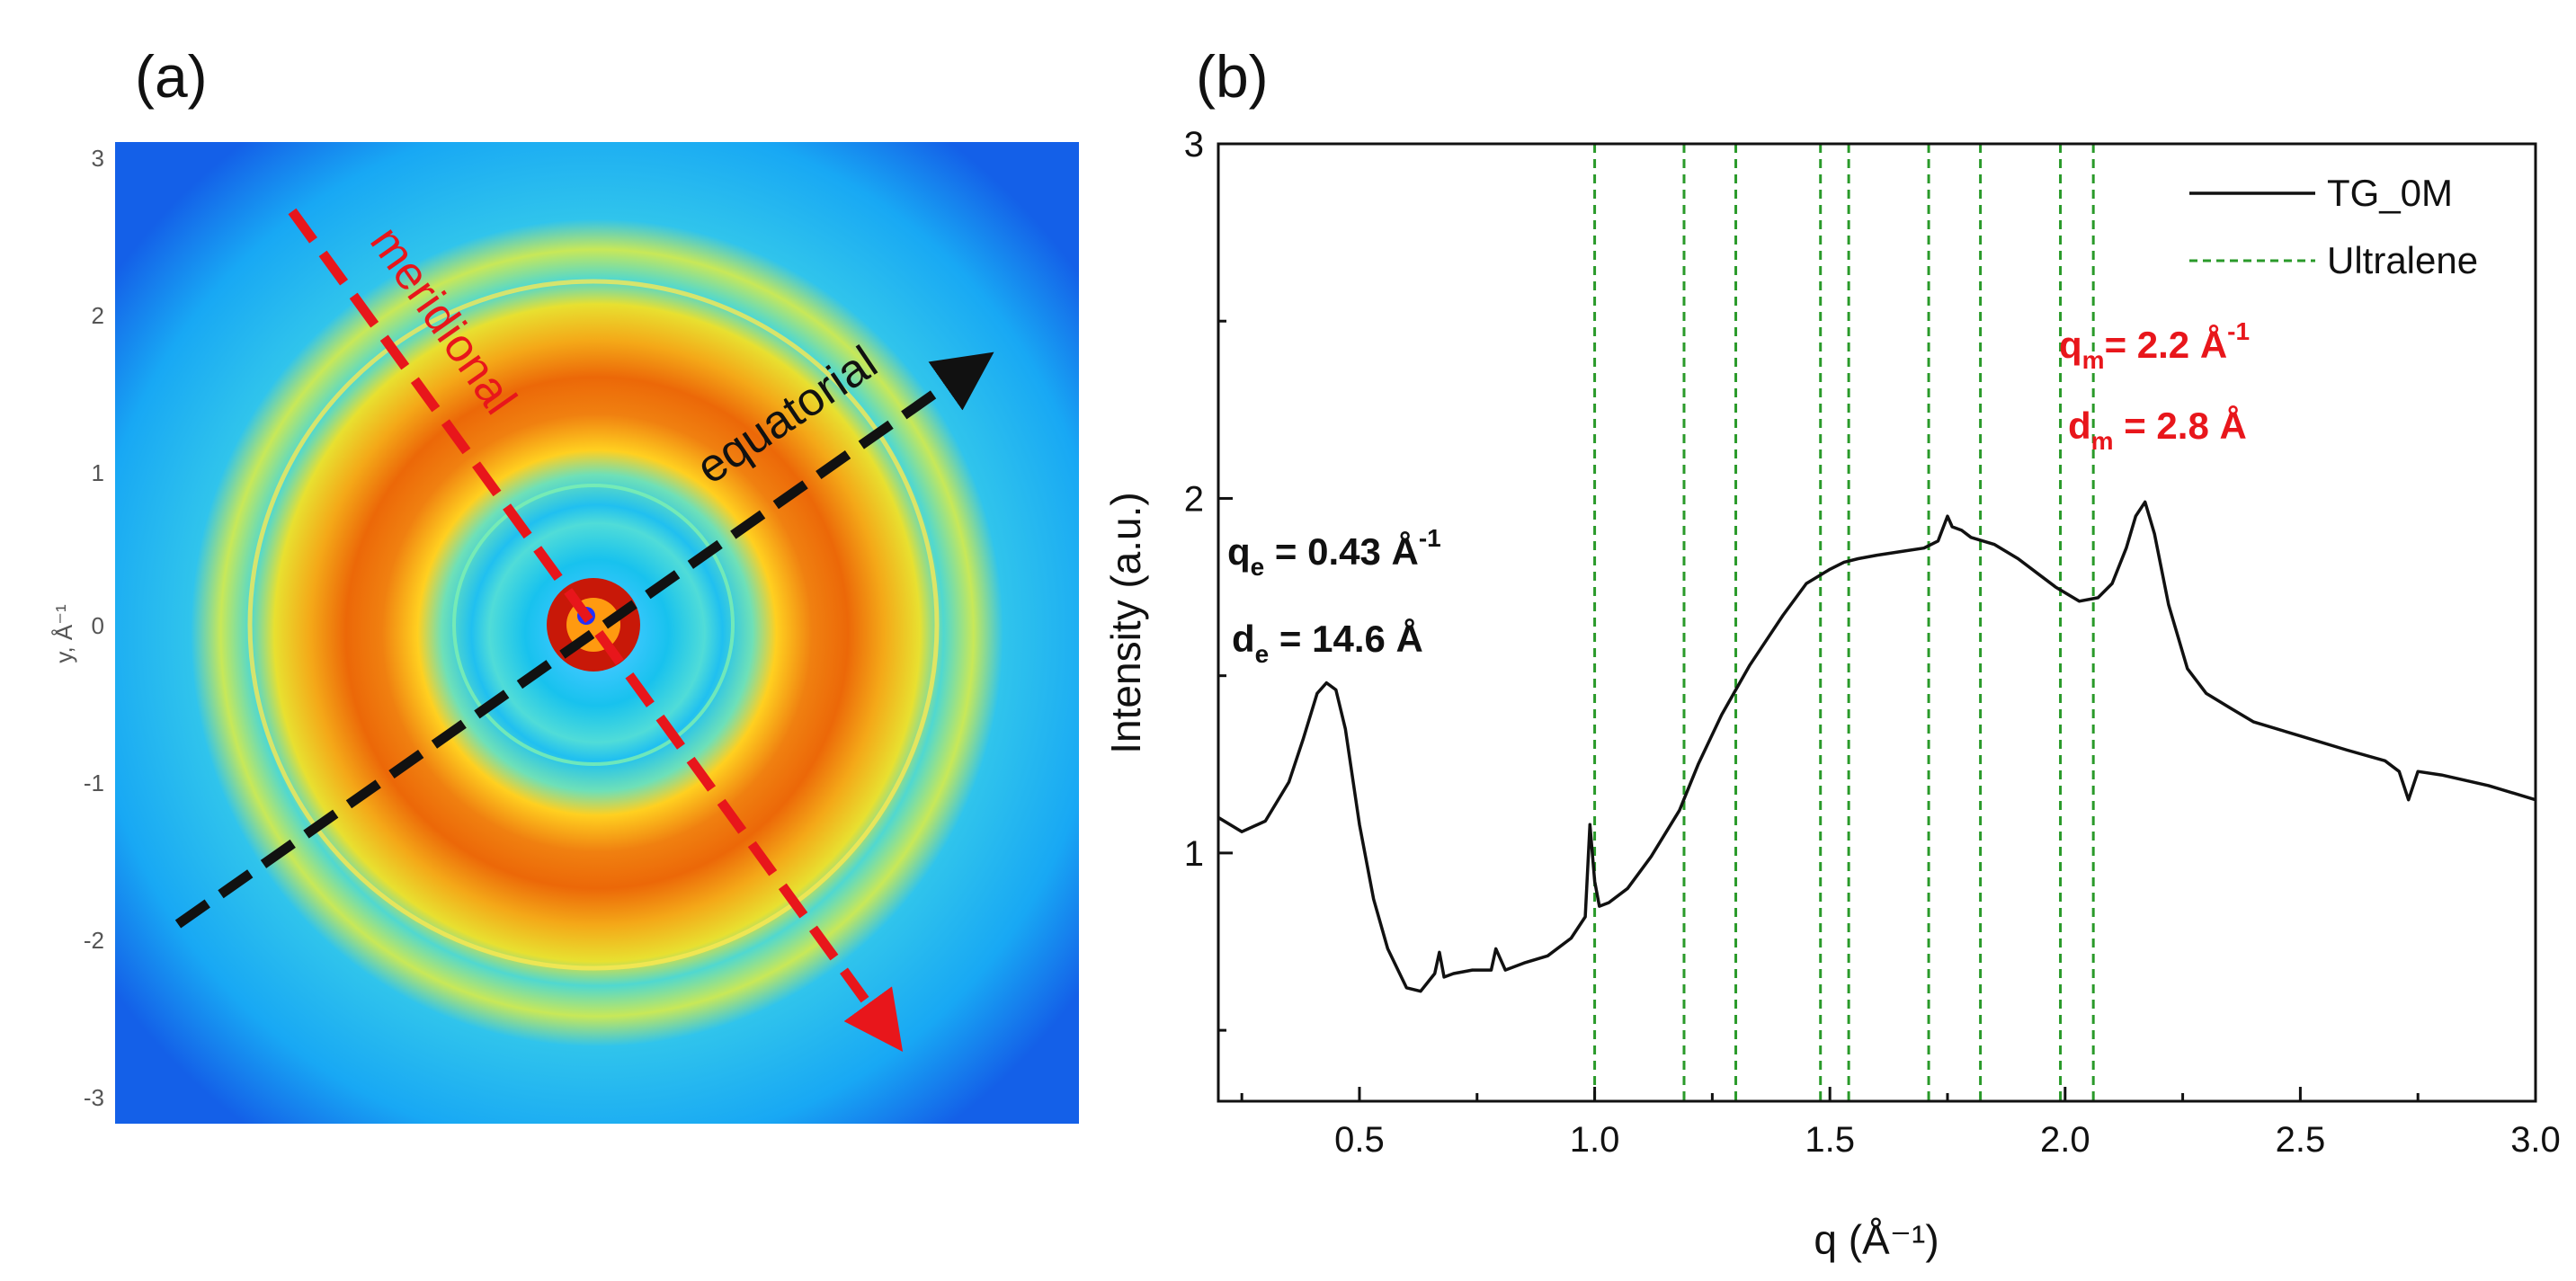  Describe the element at coordinates (2334, 226) in the screenshot. I see `legend: TG_0M Ultralene` at that location.